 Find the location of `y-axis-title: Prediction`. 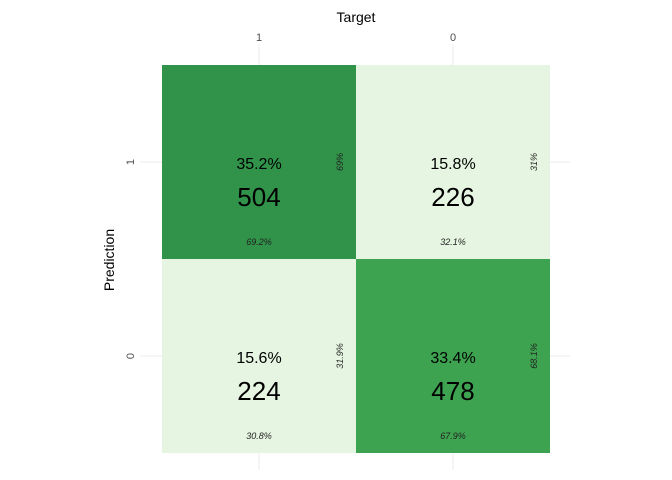

y-axis-title: Prediction is located at coordinates (109, 260).